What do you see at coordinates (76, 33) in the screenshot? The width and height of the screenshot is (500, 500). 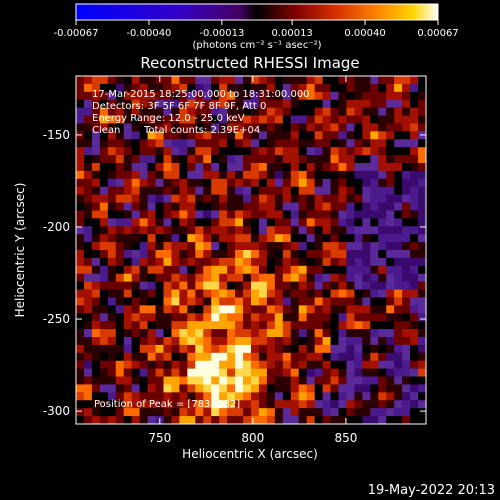 I see `colorbar-tick-label: -0.00067` at bounding box center [76, 33].